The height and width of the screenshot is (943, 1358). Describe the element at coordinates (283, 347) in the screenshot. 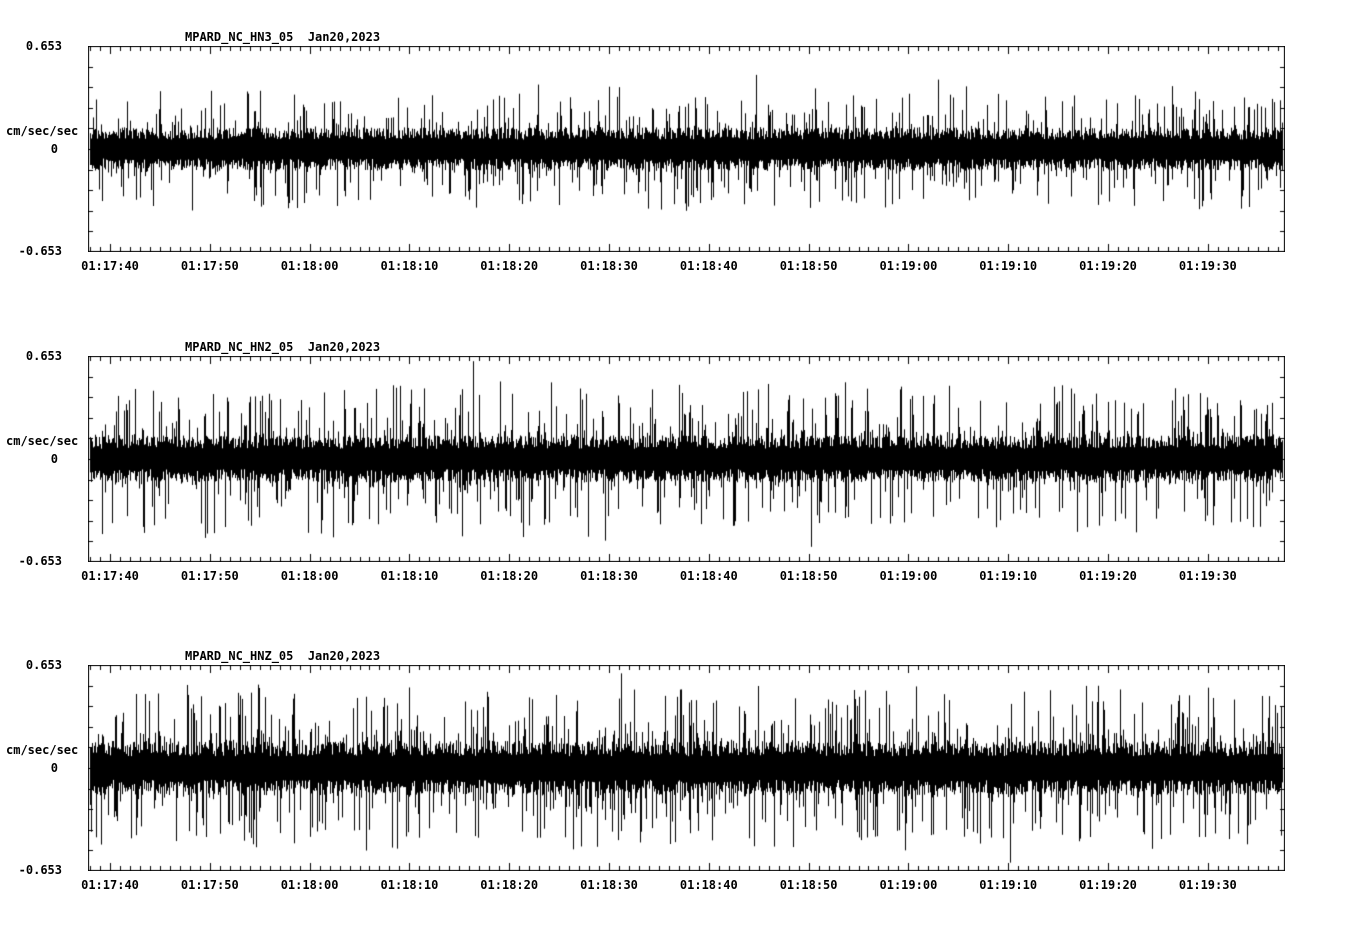

I see `trace-title: MPARD_NC_HN2_05 Jan20,2023` at that location.